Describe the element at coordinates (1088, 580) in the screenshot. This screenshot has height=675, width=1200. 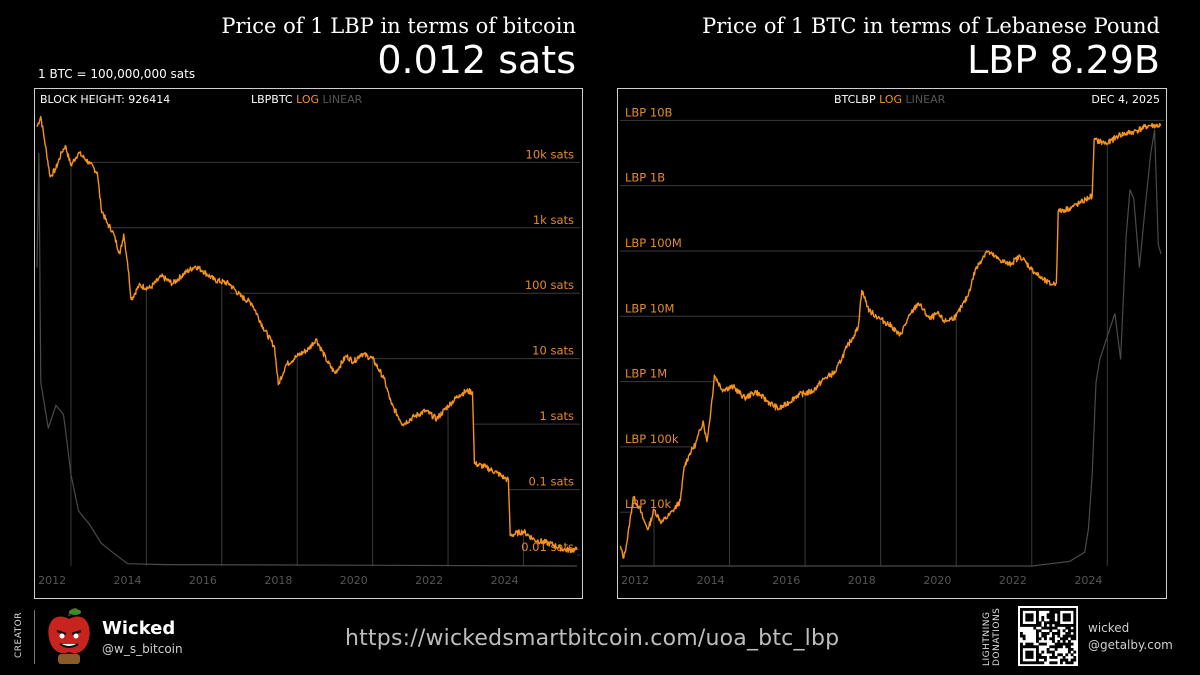
I see `right-x-tick-label: 2024` at that location.